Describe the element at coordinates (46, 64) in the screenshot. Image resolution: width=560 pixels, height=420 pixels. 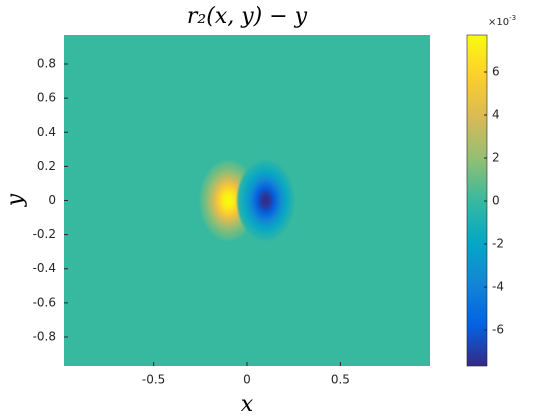
I see `y-tick-label: 0.8` at that location.